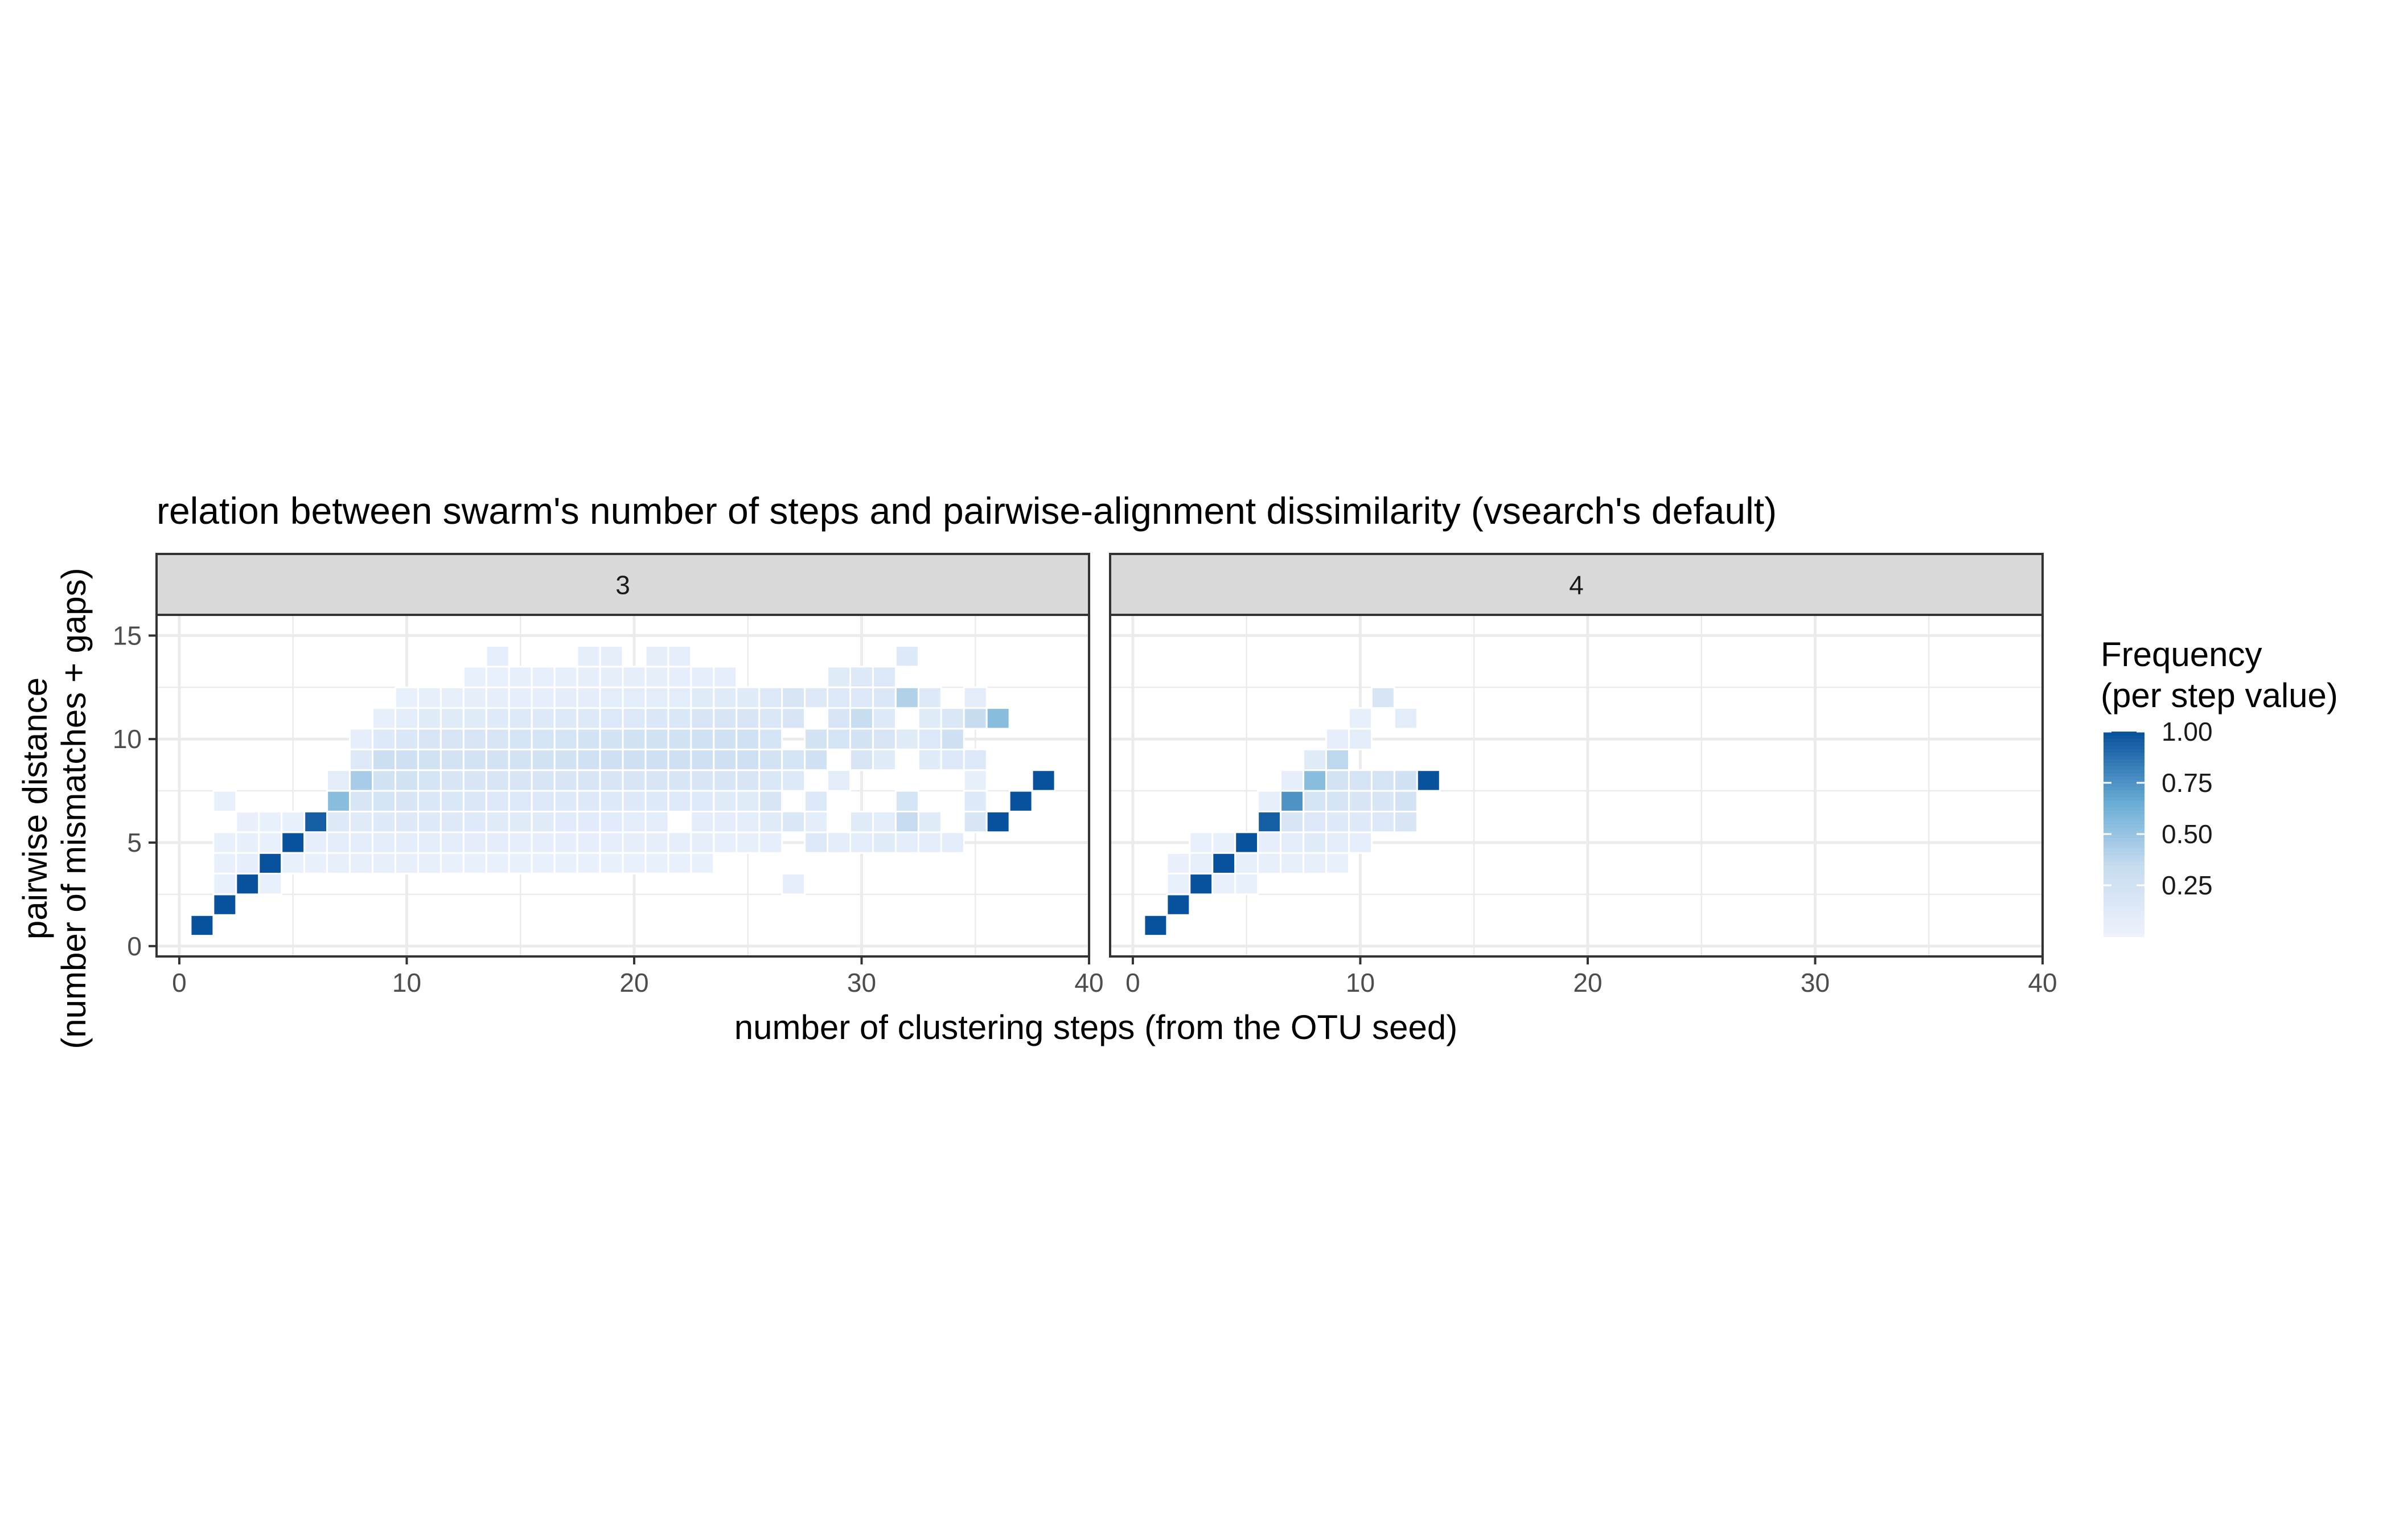 This screenshot has width=2391, height=1540. I want to click on y-tick-label: 15, so click(127, 635).